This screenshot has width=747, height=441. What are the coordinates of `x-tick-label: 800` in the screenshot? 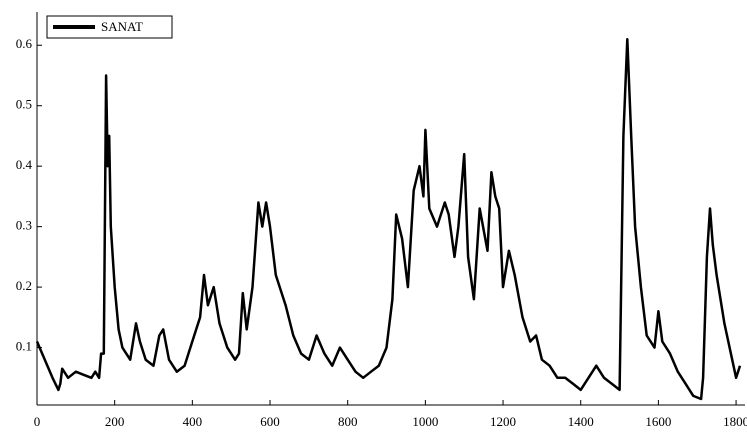 It's located at (348, 421).